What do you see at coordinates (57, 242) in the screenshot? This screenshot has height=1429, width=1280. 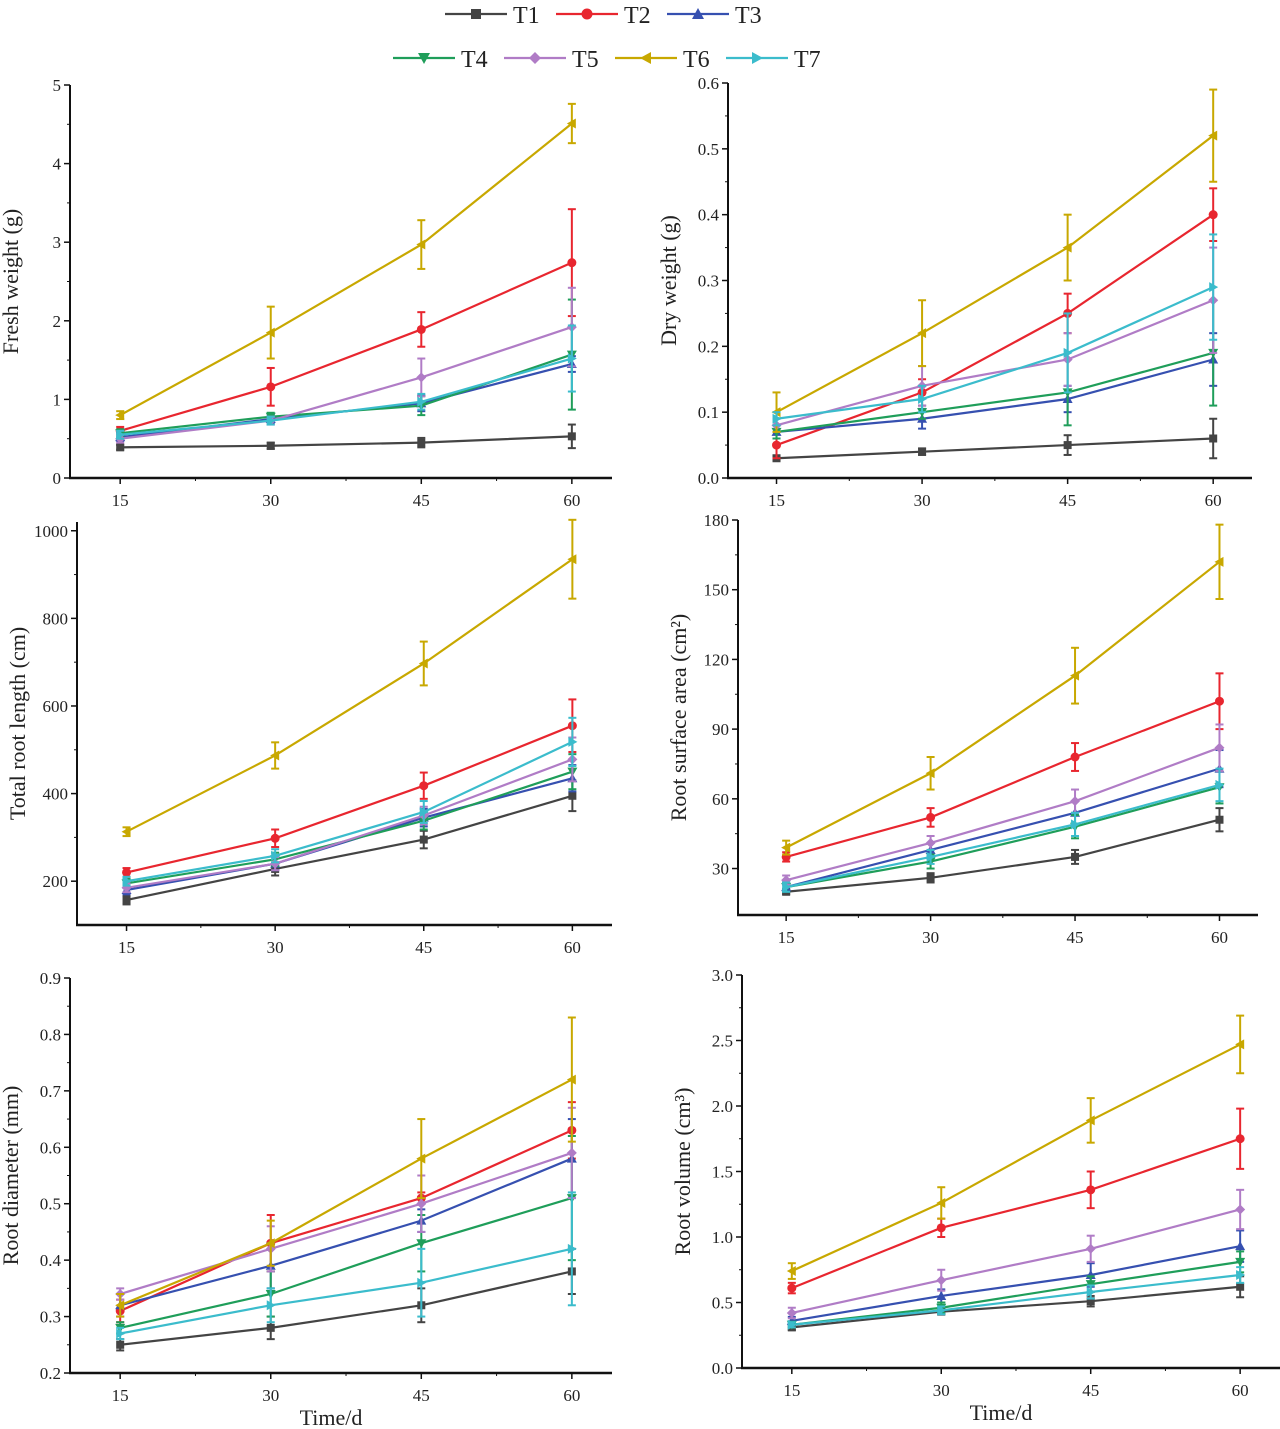 I see `y-tick-label: 3` at bounding box center [57, 242].